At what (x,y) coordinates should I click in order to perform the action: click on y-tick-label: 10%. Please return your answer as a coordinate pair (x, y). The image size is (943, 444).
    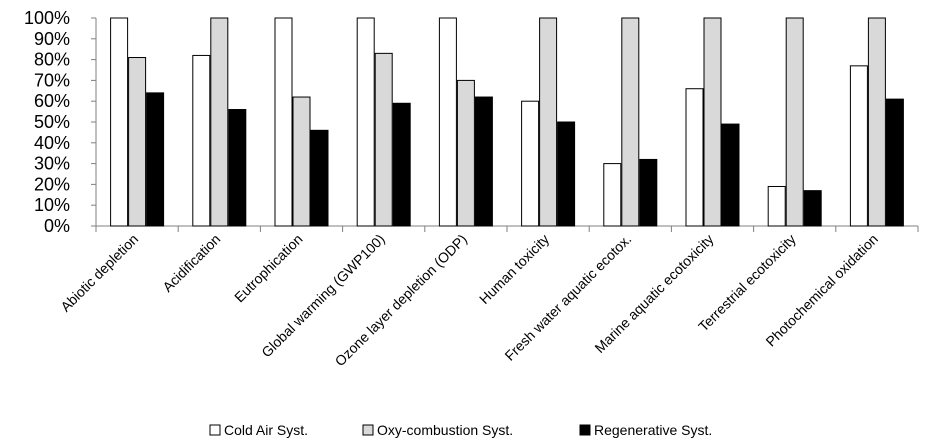
    Looking at the image, I should click on (52, 205).